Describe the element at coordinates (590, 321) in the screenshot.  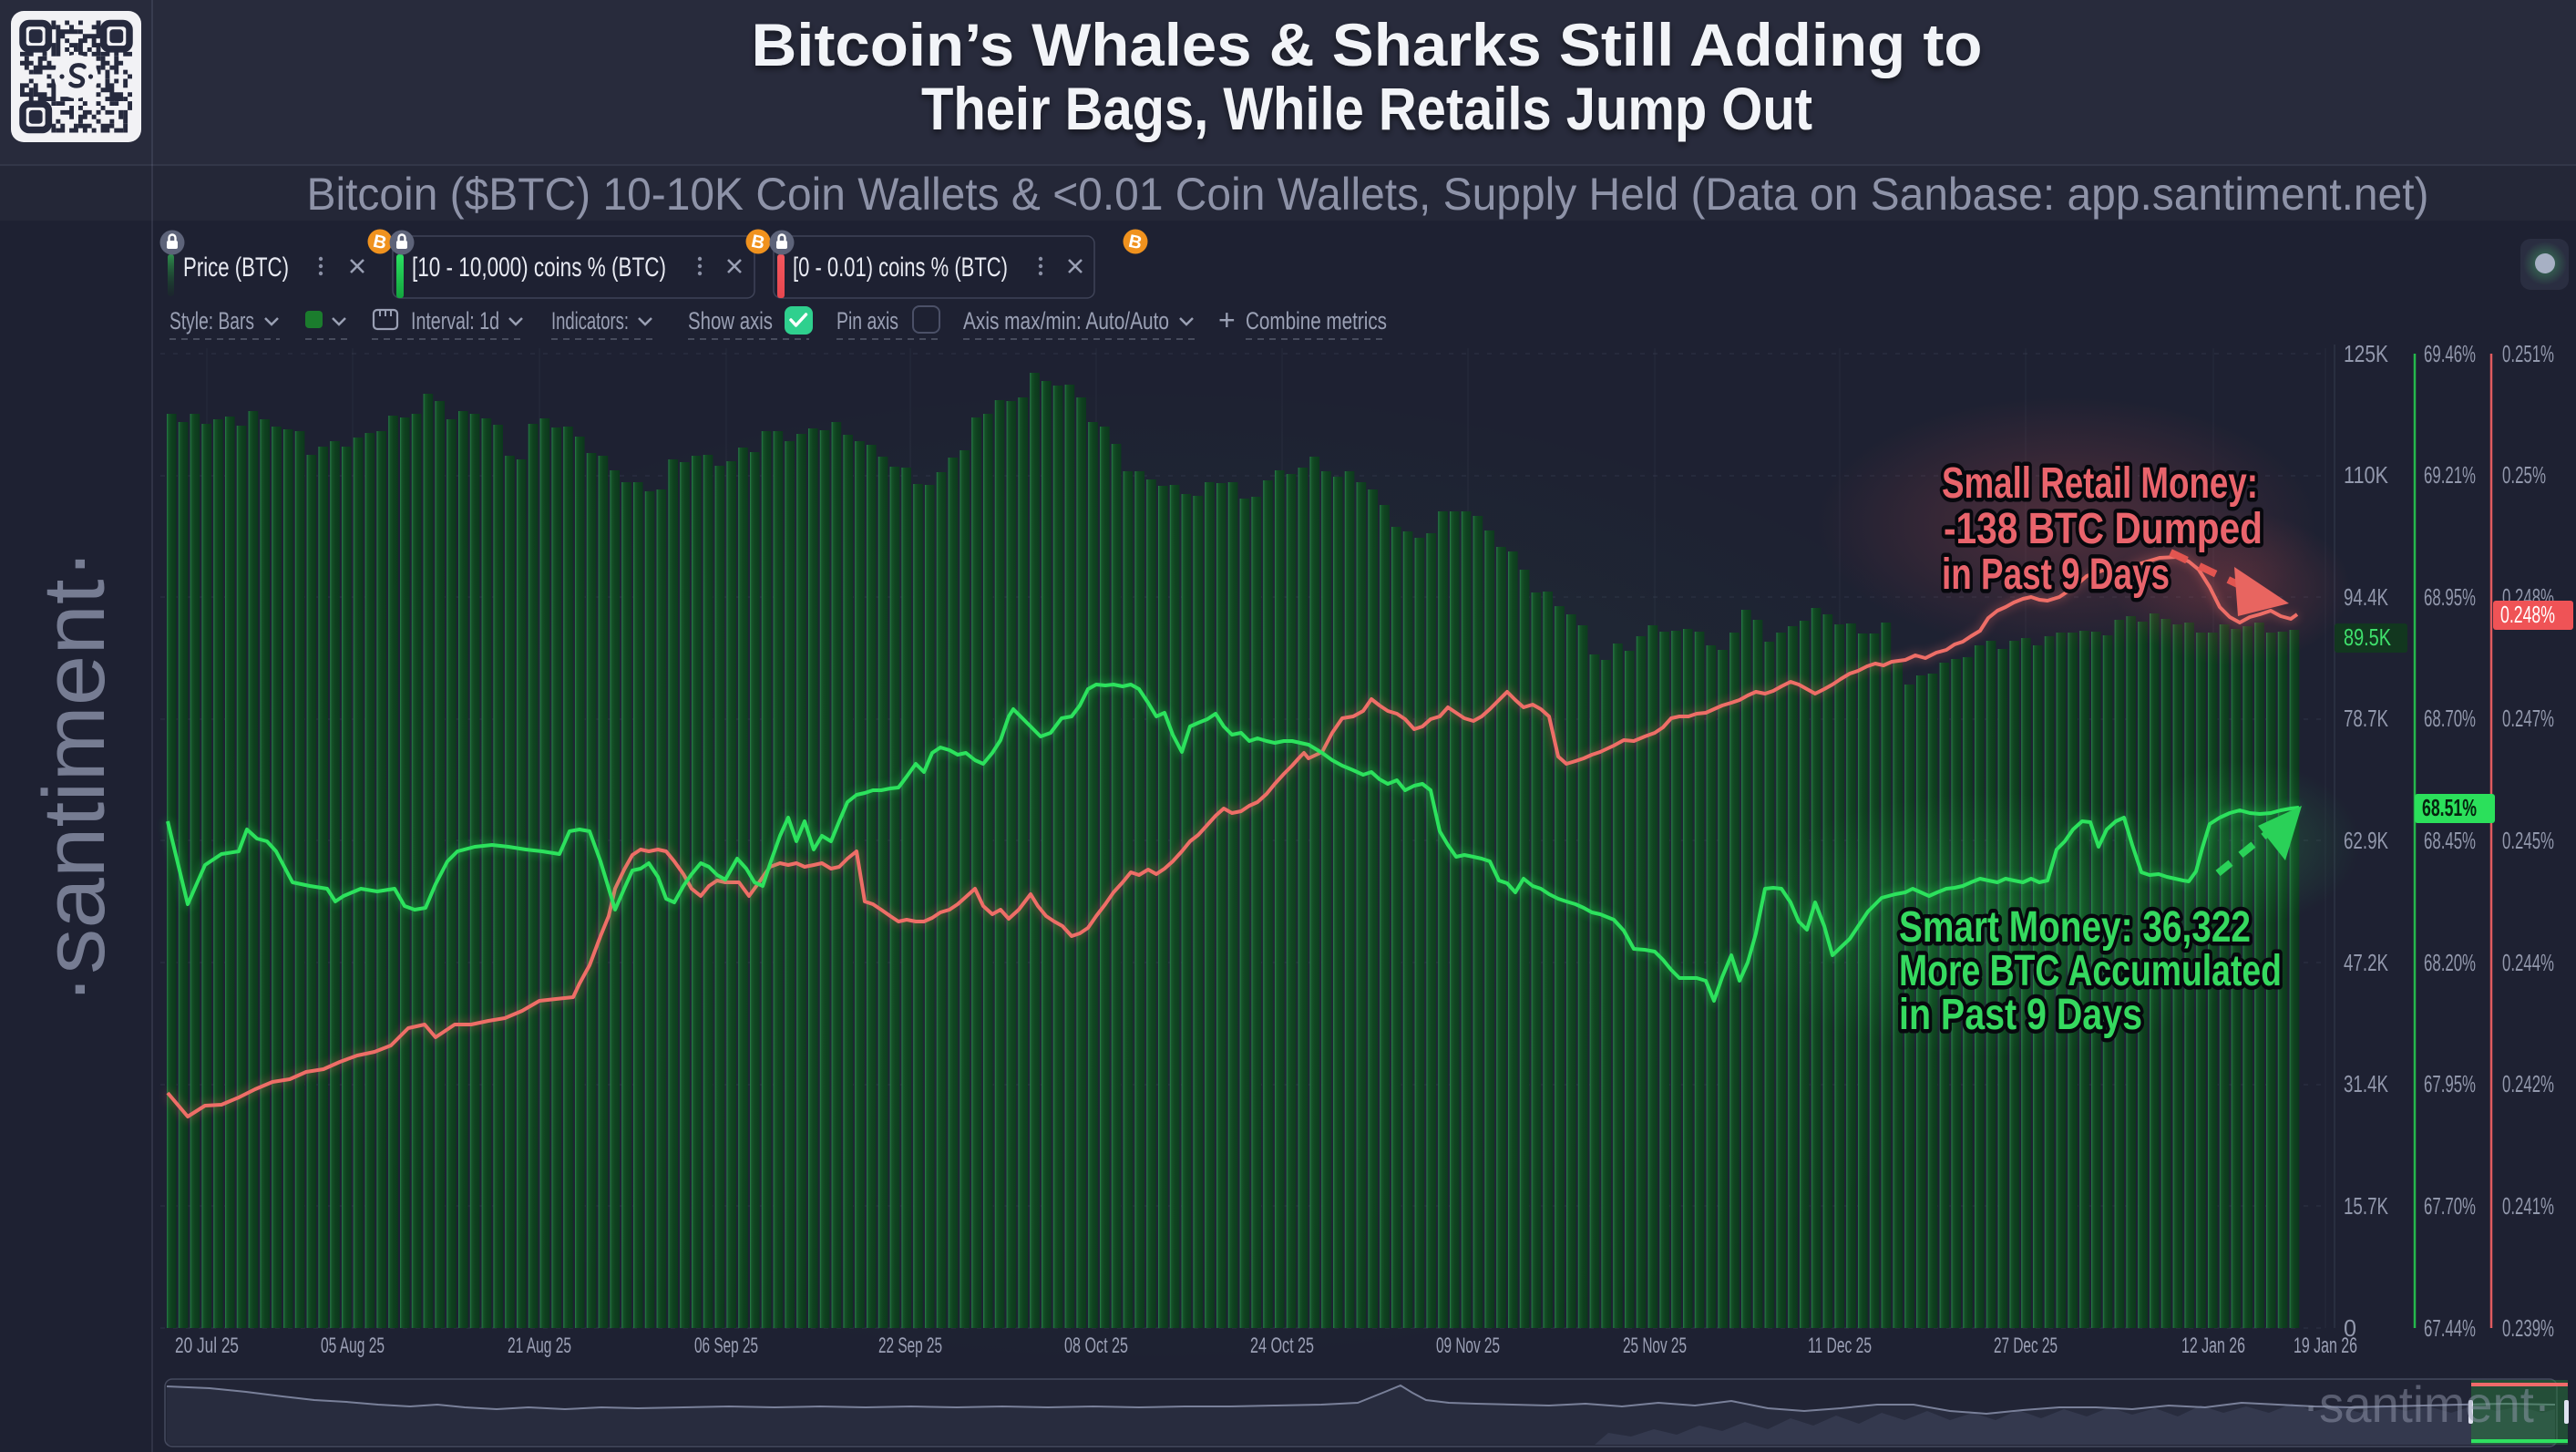
I see `svg-text: Indicators:` at that location.